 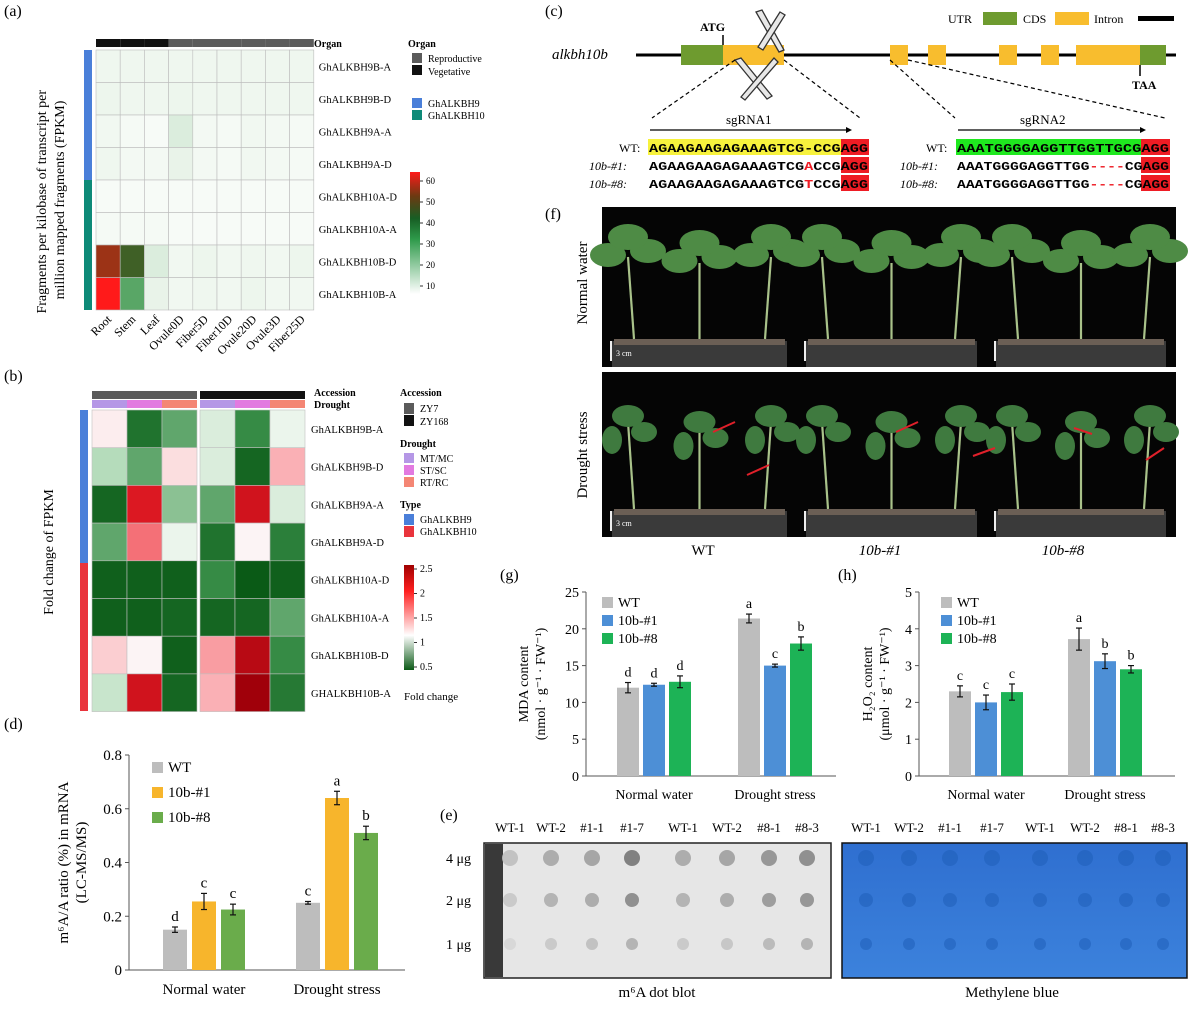 What do you see at coordinates (455, 59) in the screenshot?
I see `panel-a-legend-reproductive: Reproductive` at bounding box center [455, 59].